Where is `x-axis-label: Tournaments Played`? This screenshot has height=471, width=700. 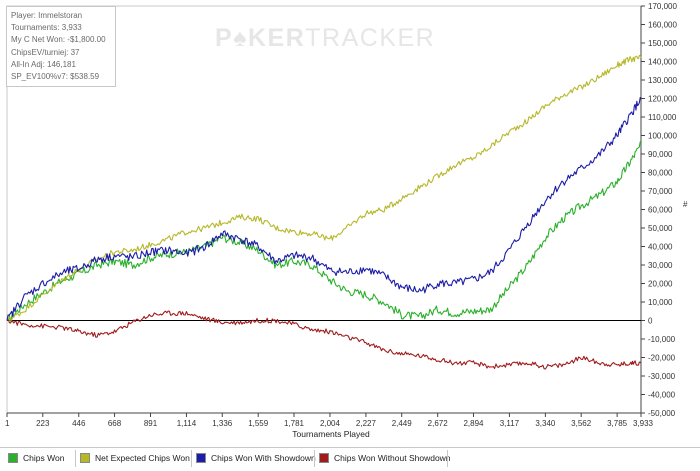
x-axis-label: Tournaments Played is located at coordinates (331, 434).